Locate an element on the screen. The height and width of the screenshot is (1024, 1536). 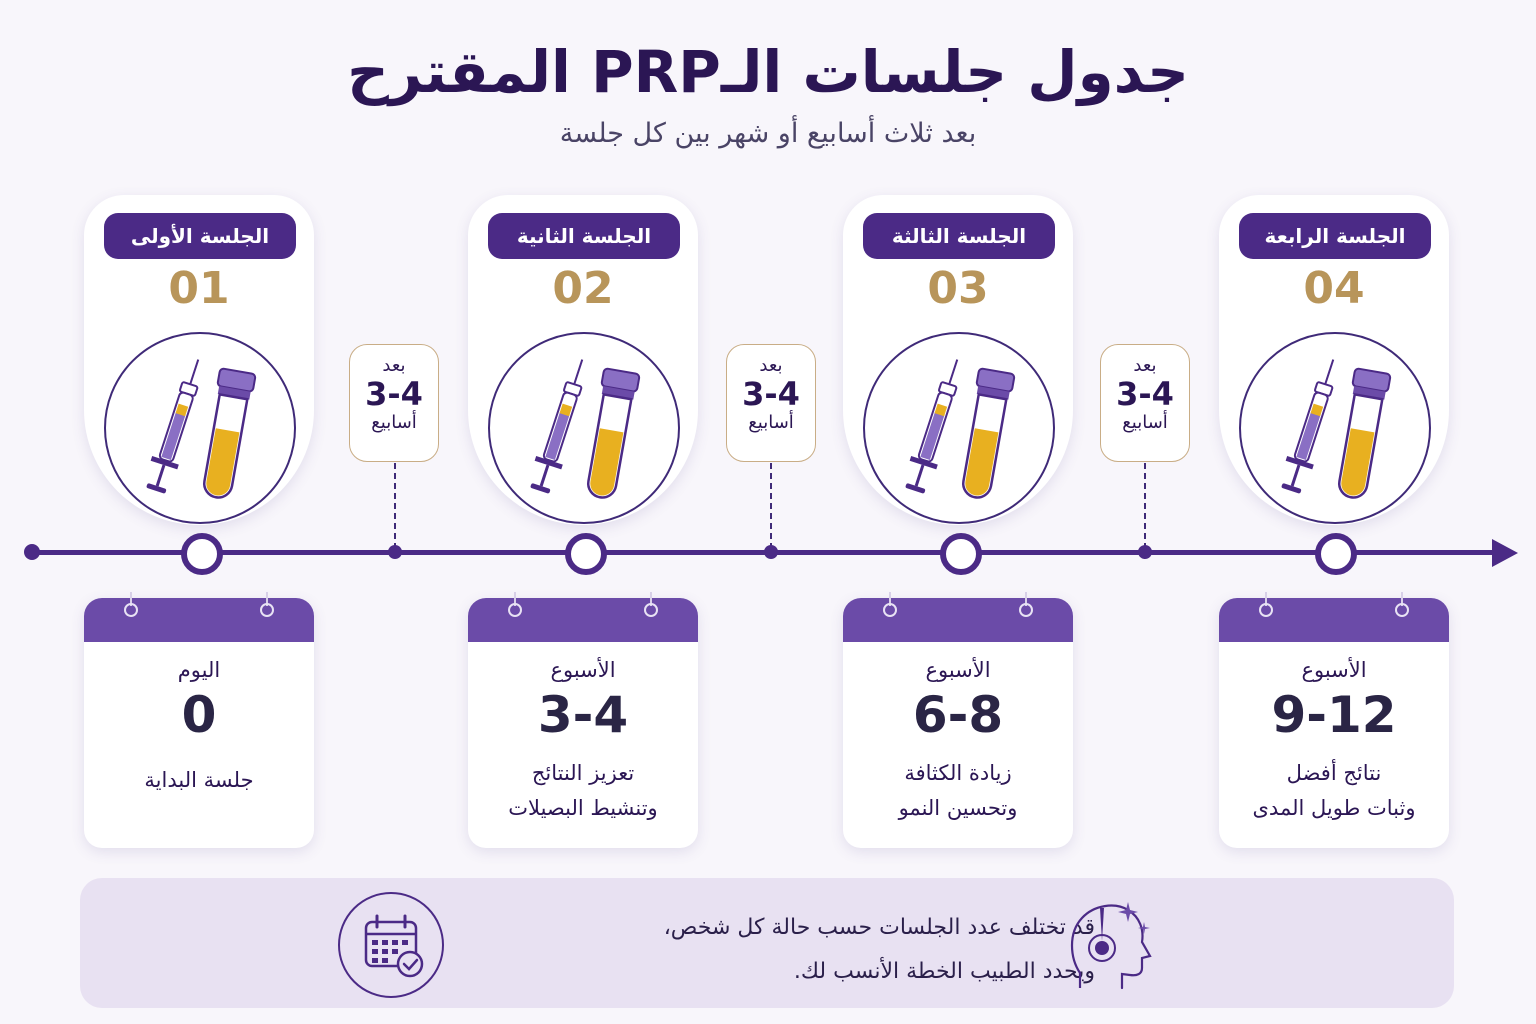
calendar-desc-line1: نتائج أفضل is located at coordinates (1334, 773).